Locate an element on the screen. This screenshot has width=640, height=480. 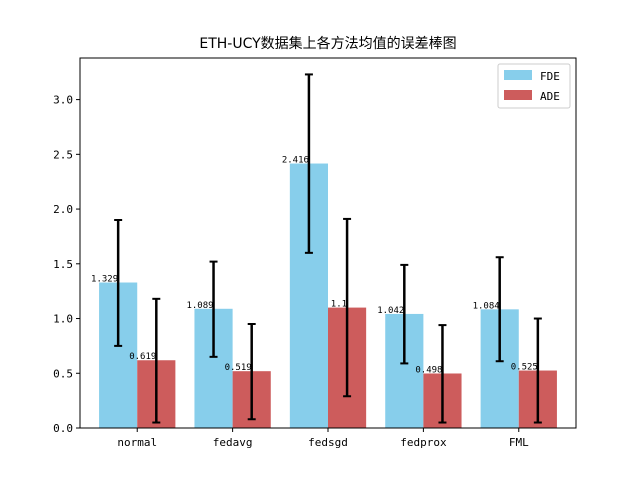
data-label-fde-fedavg: 1.089 is located at coordinates (199, 306).